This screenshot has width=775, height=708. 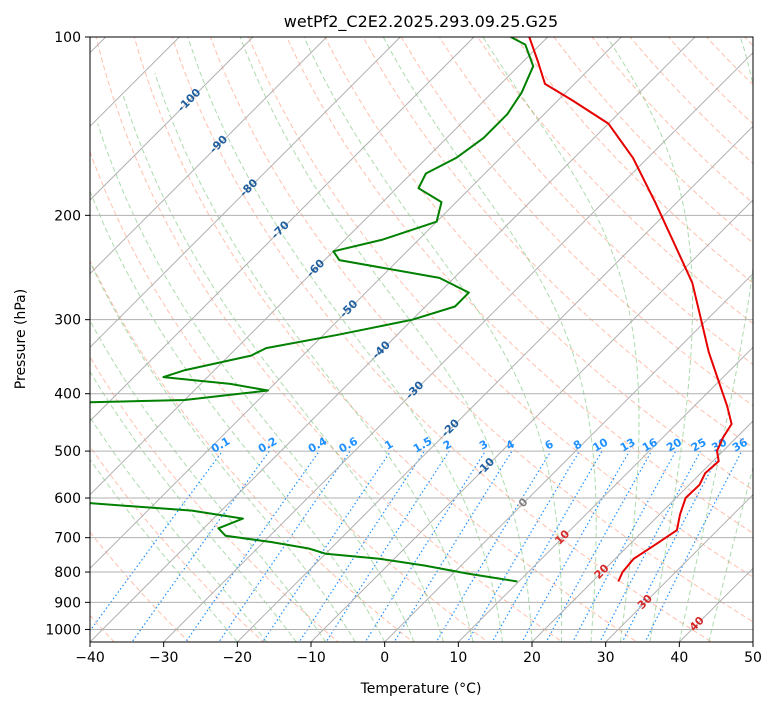 What do you see at coordinates (238, 658) in the screenshot?
I see `x-tick-label: −20` at bounding box center [238, 658].